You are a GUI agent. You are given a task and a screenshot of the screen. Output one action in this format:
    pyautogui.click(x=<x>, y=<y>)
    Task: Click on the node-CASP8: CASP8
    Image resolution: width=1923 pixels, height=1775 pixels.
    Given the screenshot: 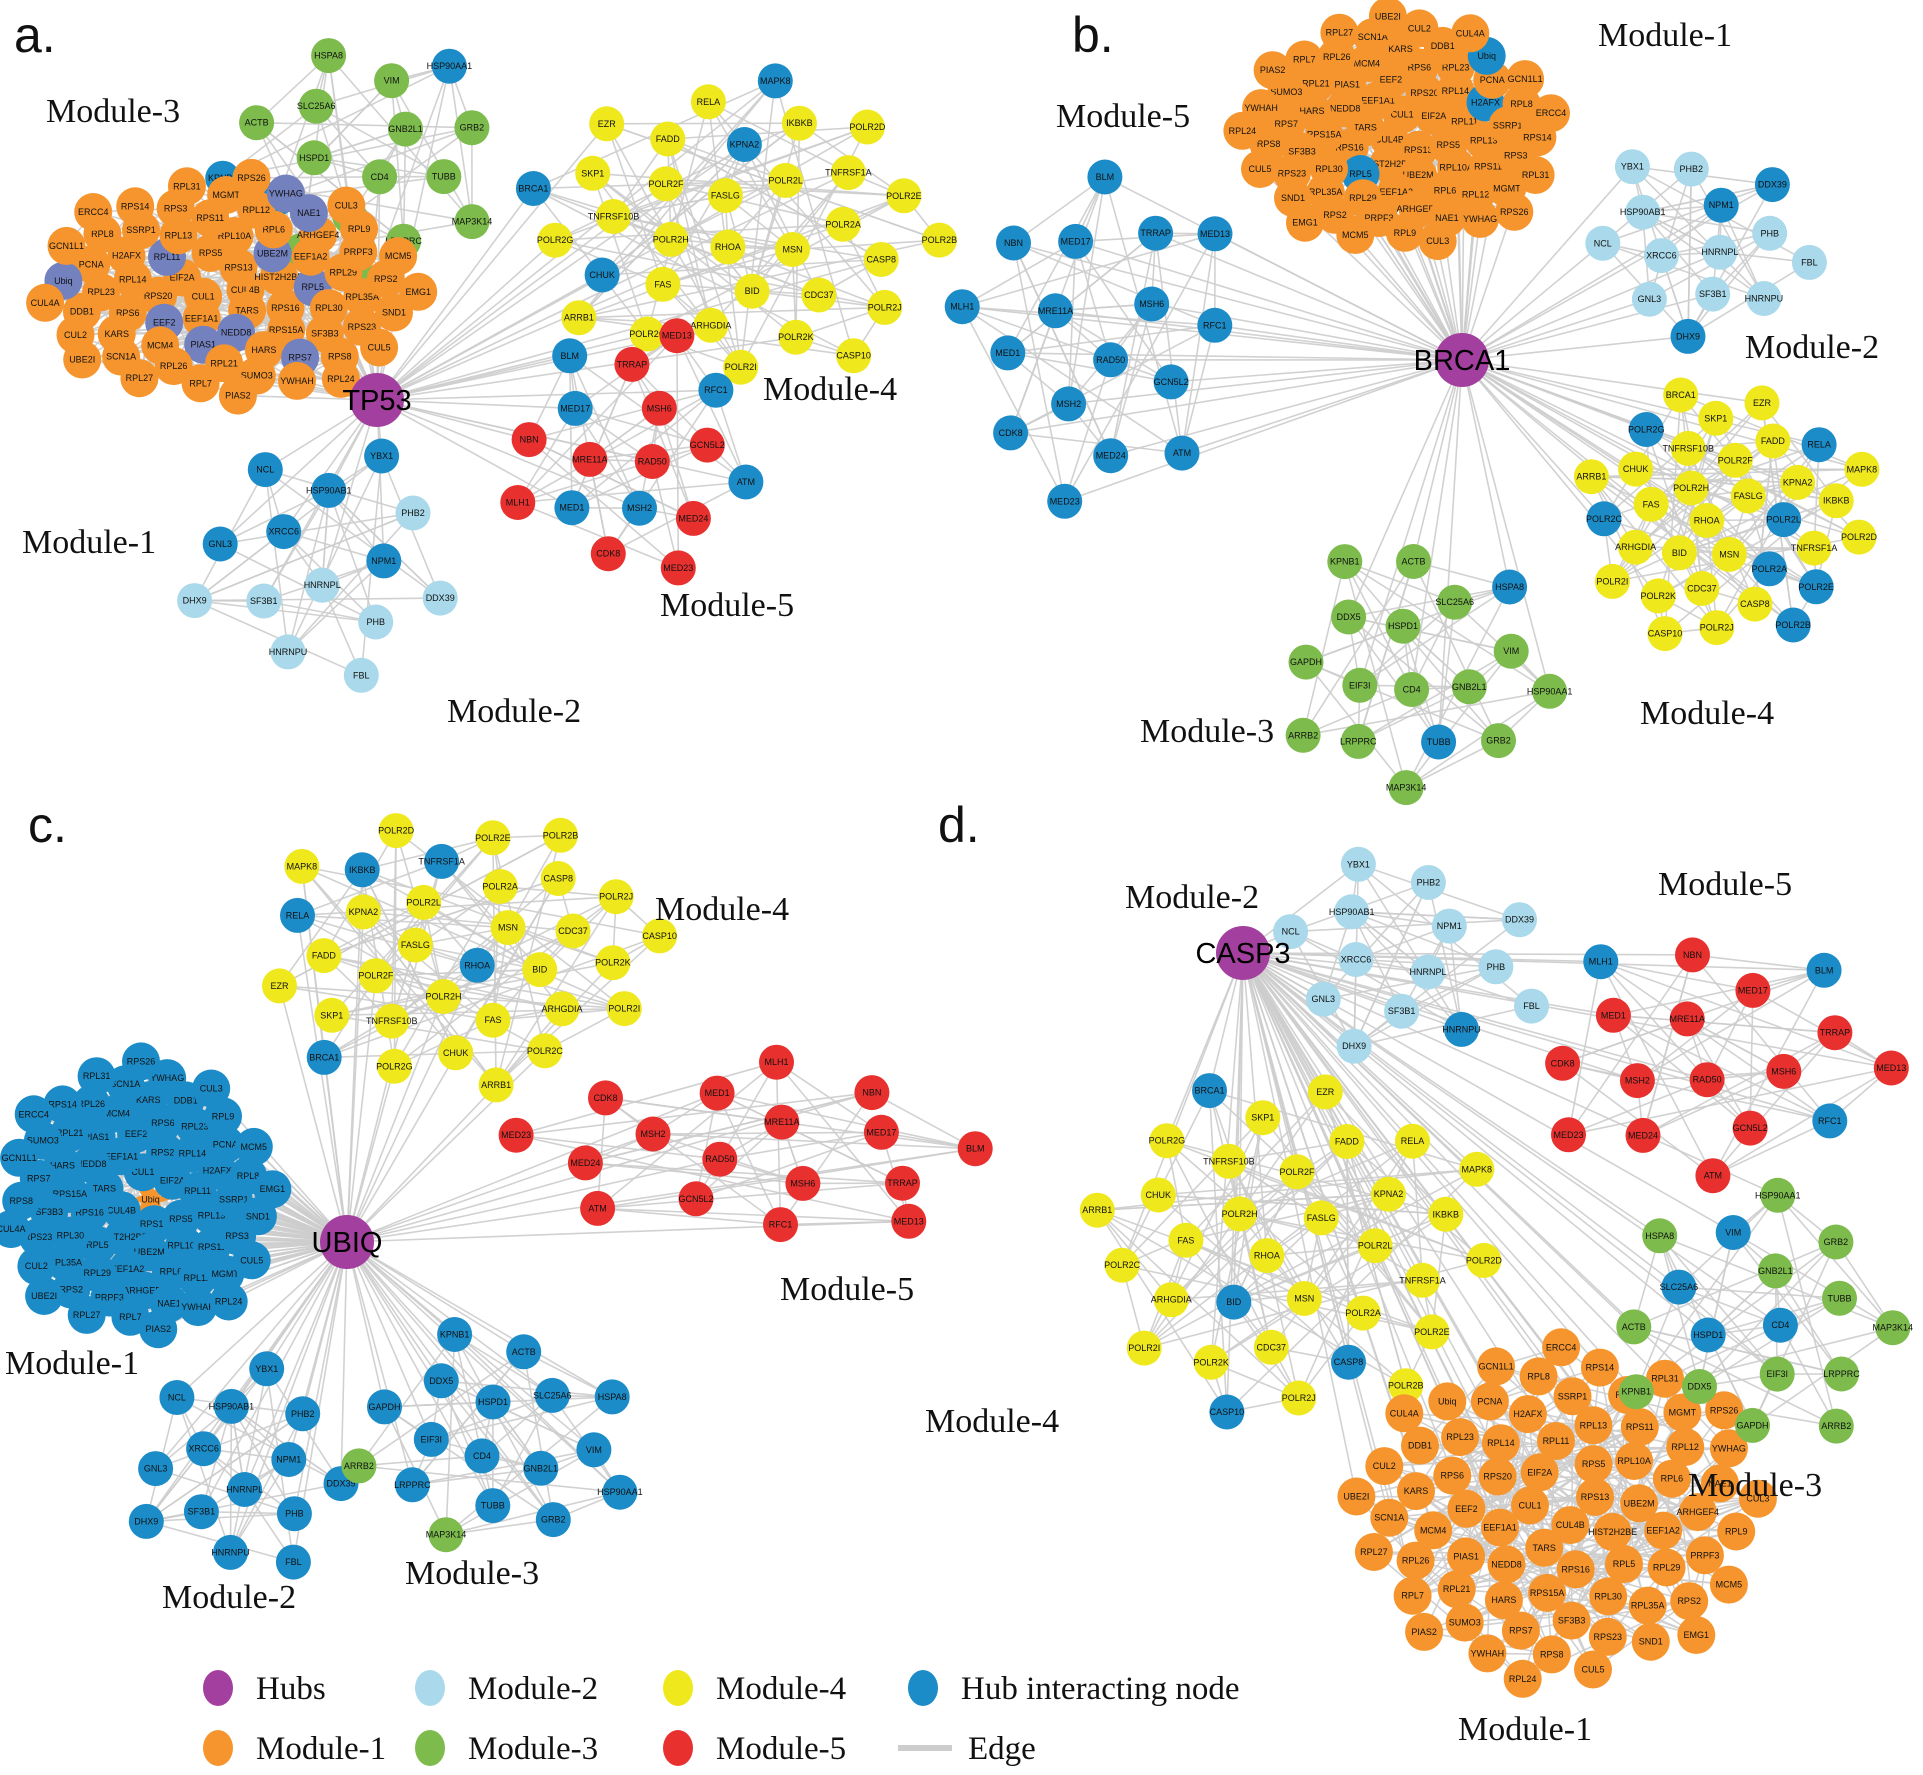 What is the action you would take?
    pyautogui.click(x=1755, y=604)
    